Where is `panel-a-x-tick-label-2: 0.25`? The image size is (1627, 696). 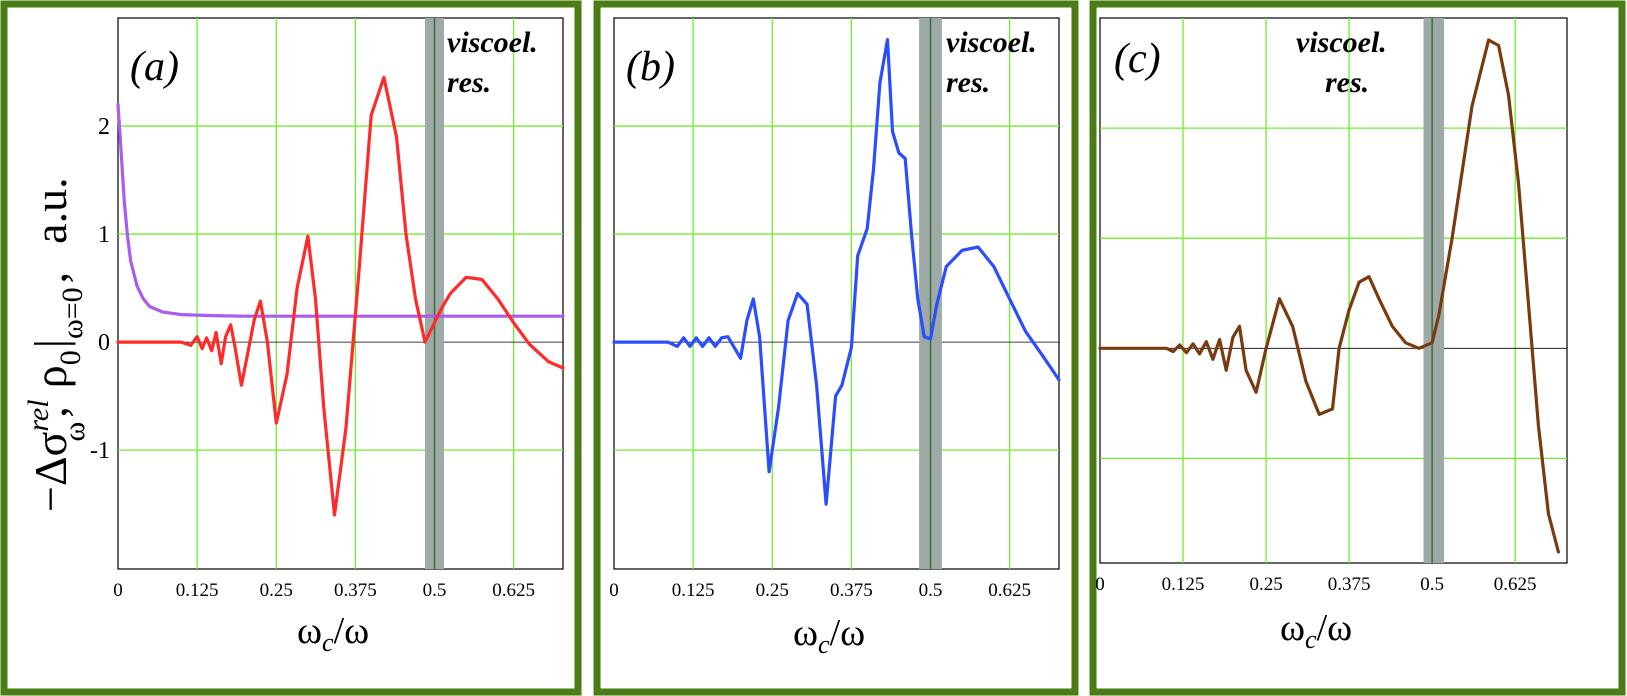
panel-a-x-tick-label-2: 0.25 is located at coordinates (276, 590).